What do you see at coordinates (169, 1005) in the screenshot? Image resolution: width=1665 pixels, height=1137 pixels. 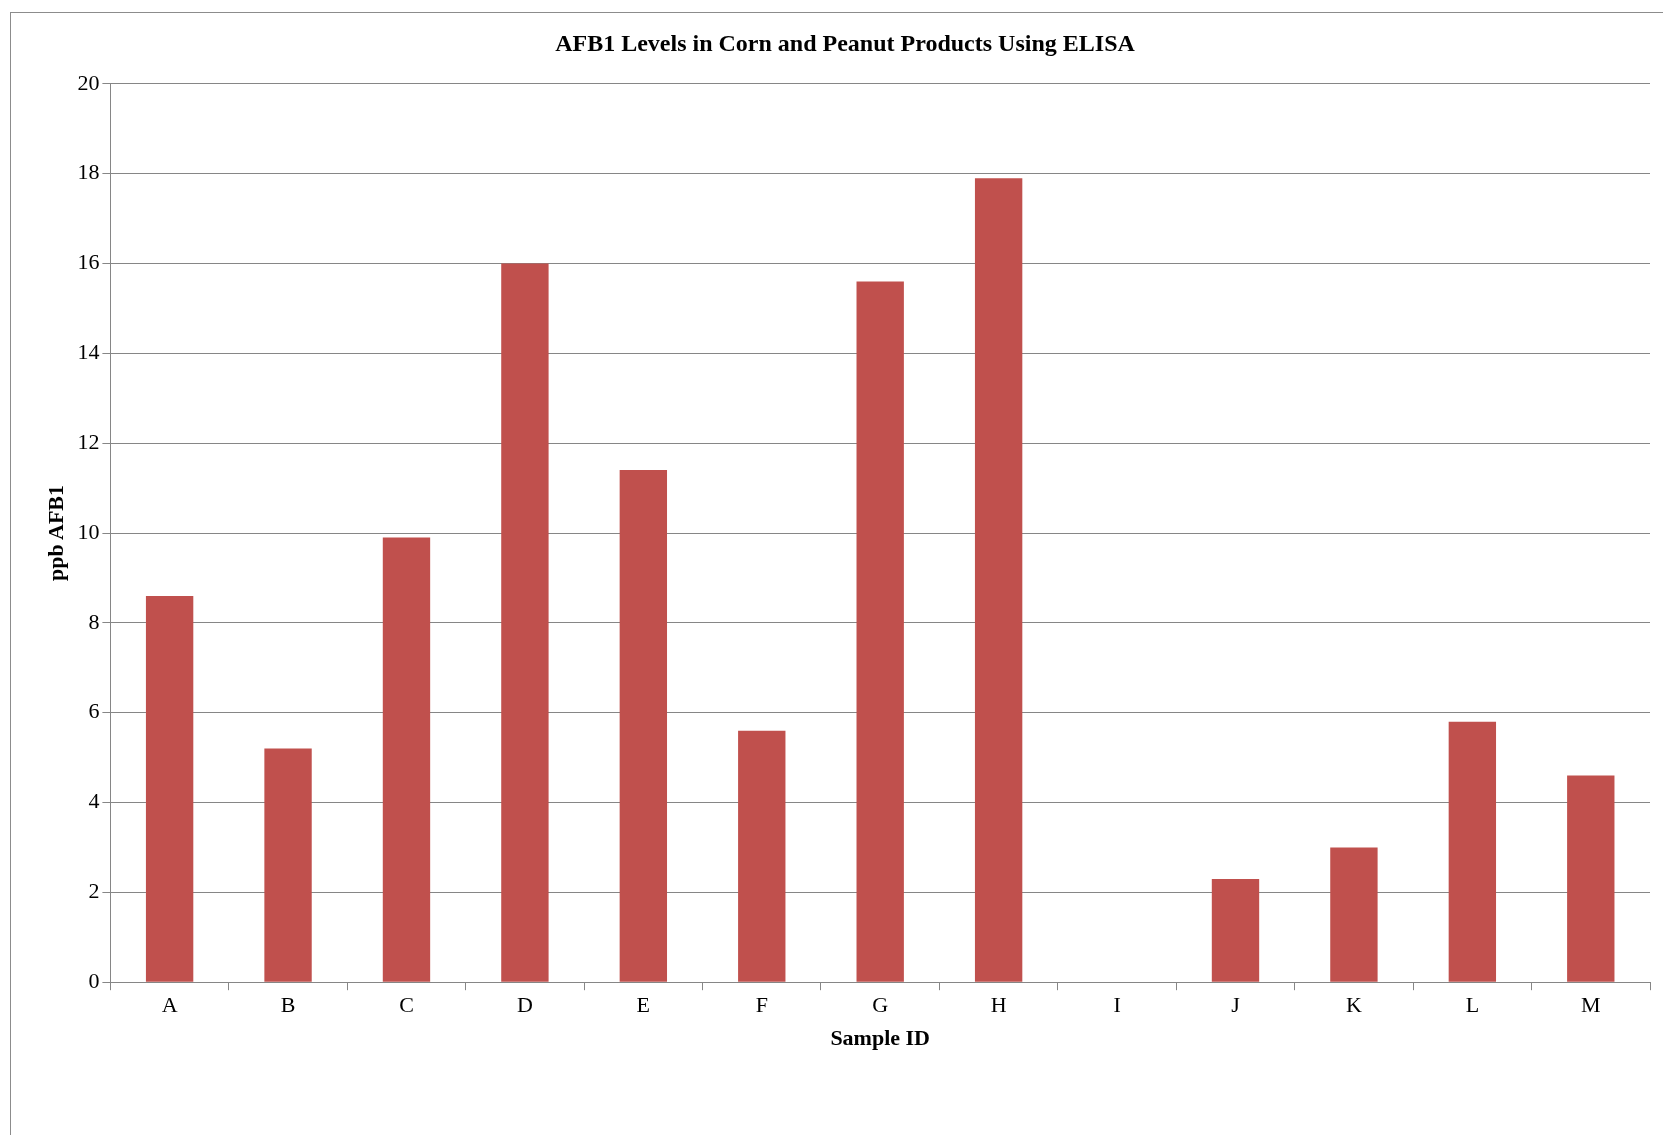 I see `x-tick-label: A` at bounding box center [169, 1005].